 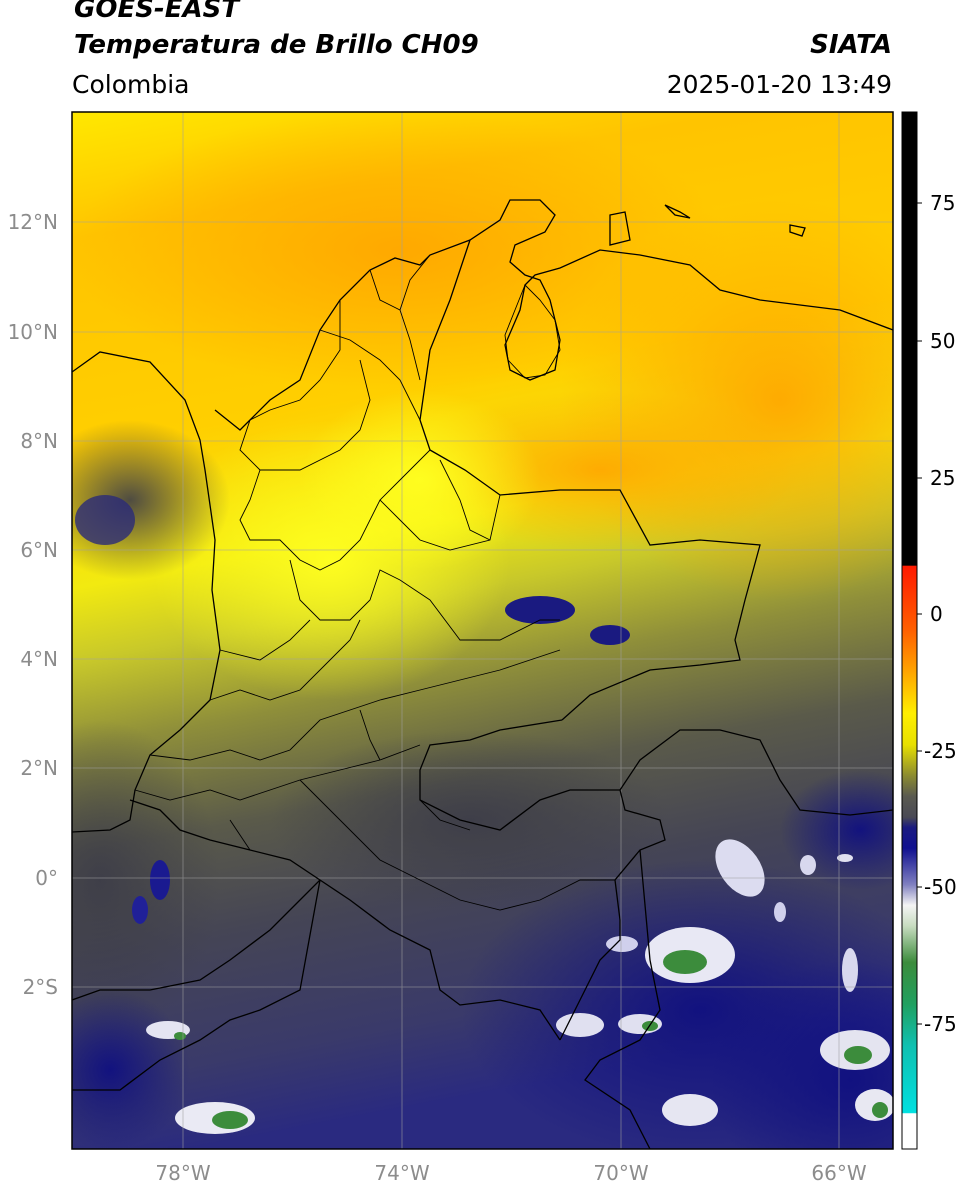 What do you see at coordinates (39, 659) in the screenshot?
I see `lat-label: 4°N` at bounding box center [39, 659].